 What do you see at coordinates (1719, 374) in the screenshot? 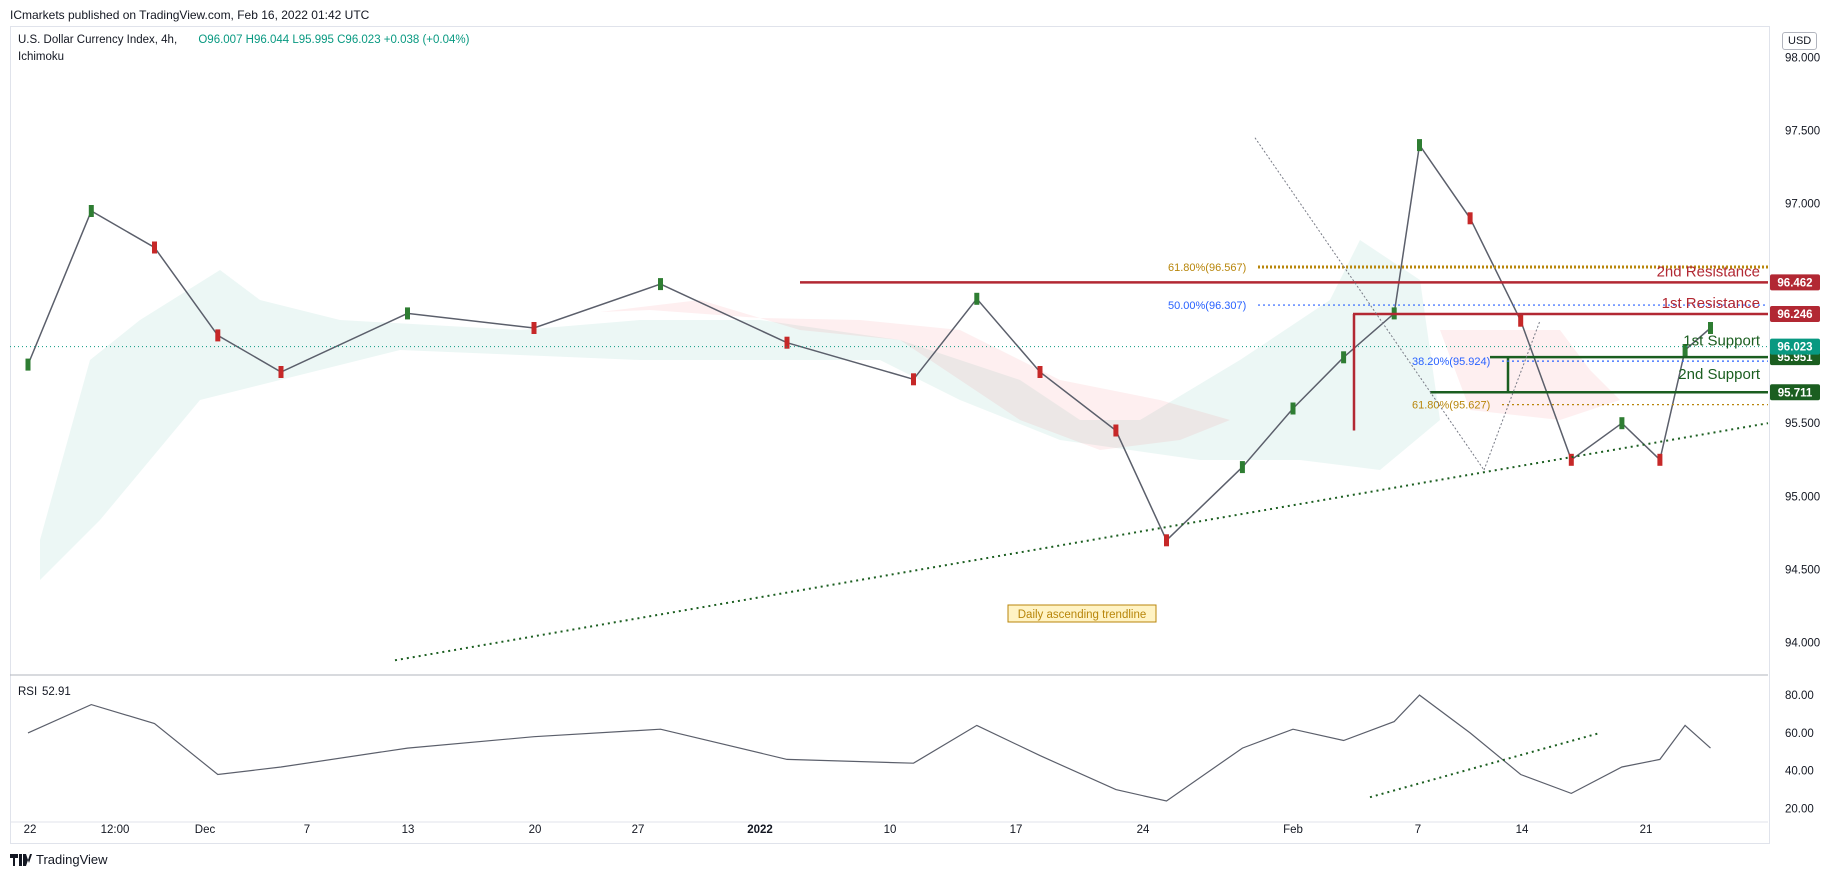
I see `level-annotation: 2nd Support` at bounding box center [1719, 374].